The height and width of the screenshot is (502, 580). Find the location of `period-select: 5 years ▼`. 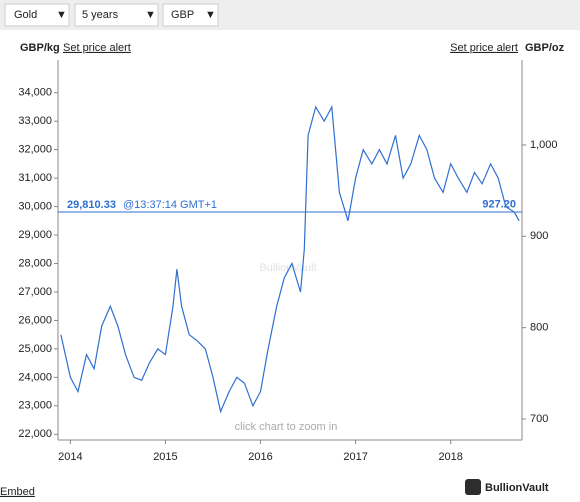

period-select: 5 years ▼ is located at coordinates (116, 15).